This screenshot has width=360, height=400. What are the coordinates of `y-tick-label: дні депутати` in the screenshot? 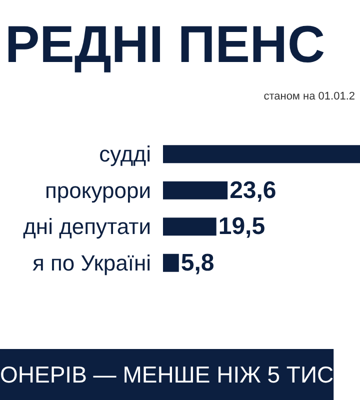 It's located at (87, 227).